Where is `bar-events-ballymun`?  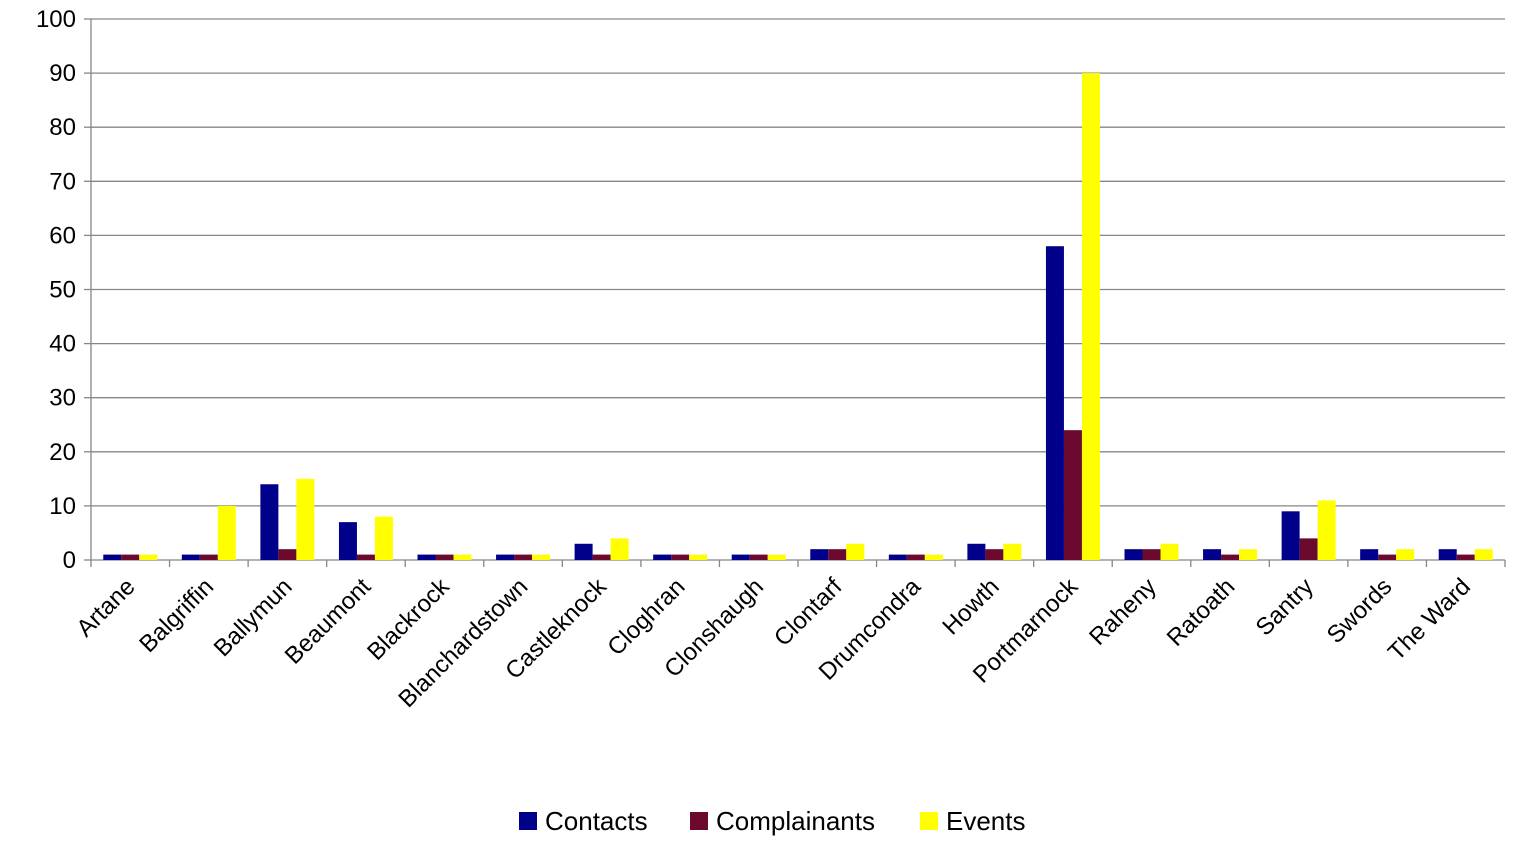 bar-events-ballymun is located at coordinates (305, 519).